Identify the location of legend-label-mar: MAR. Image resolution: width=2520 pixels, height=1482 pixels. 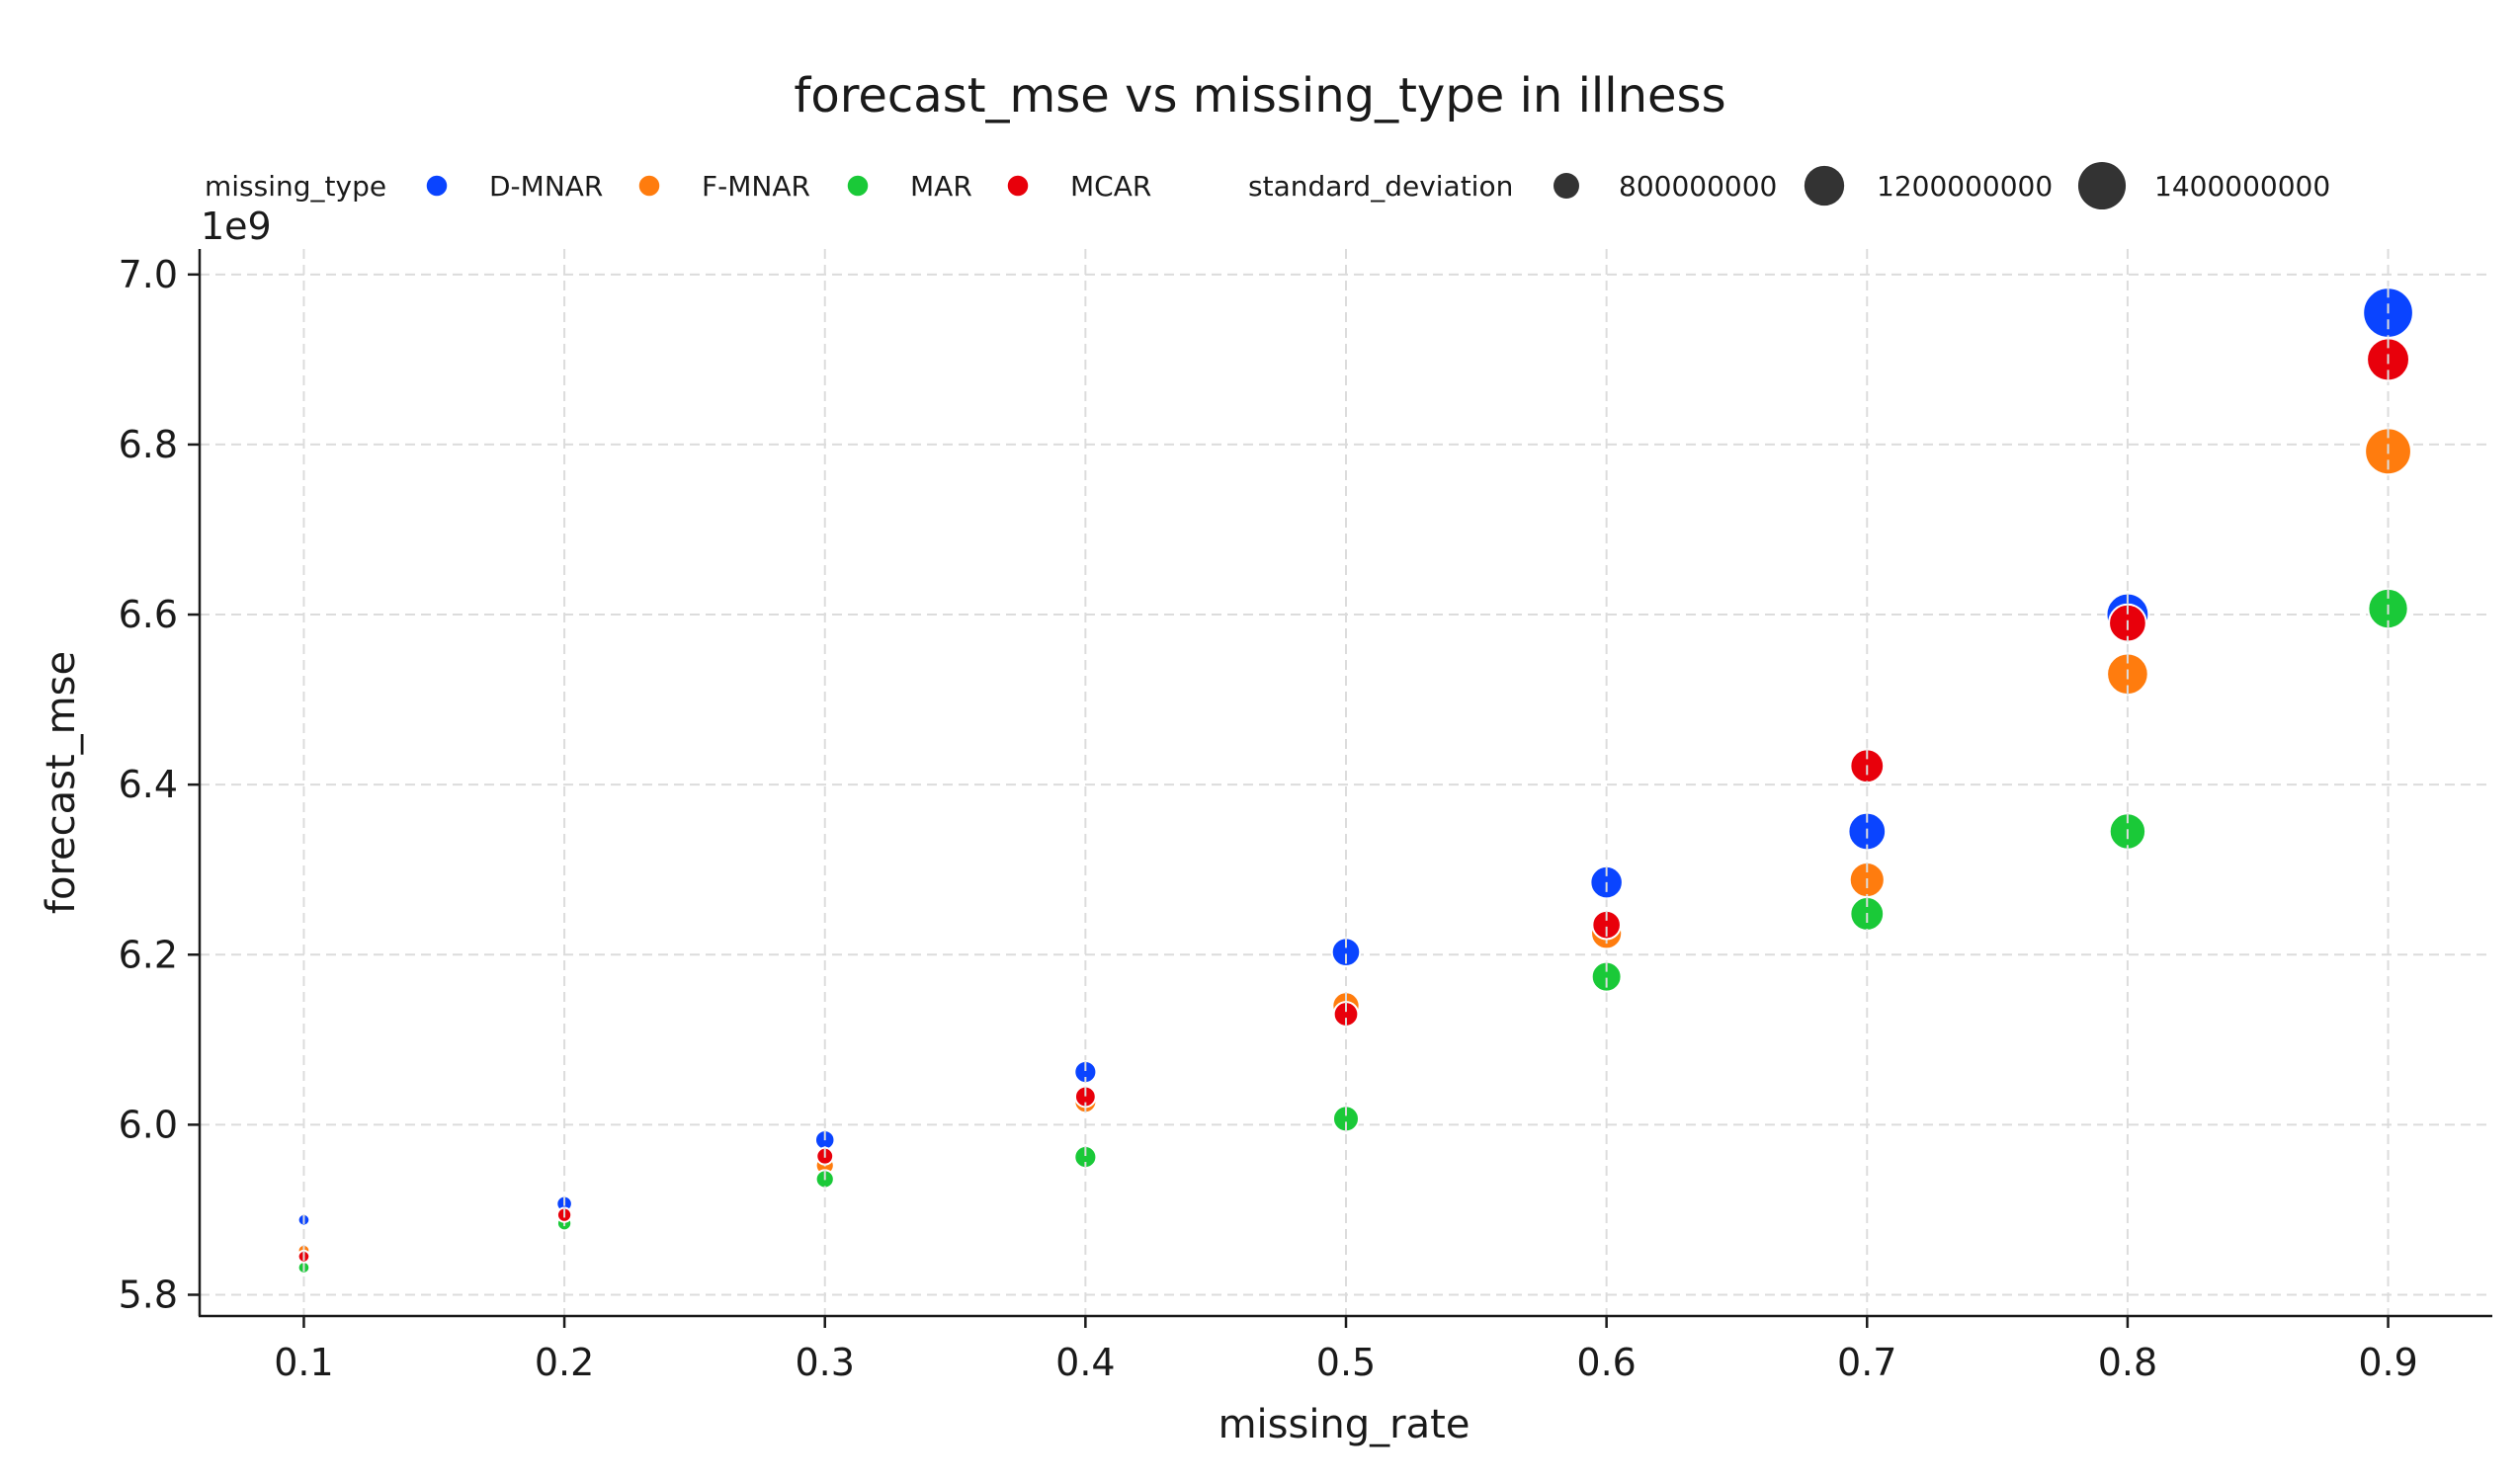
(941, 186).